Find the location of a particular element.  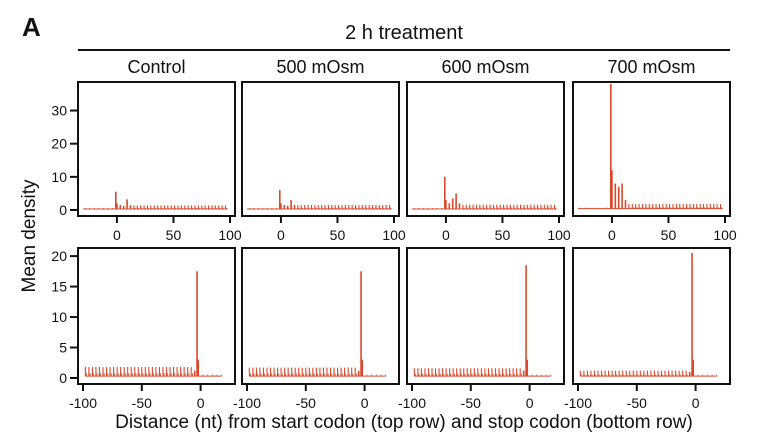

panel-bottom-3: -100 -50 0 is located at coordinates (481, 329).